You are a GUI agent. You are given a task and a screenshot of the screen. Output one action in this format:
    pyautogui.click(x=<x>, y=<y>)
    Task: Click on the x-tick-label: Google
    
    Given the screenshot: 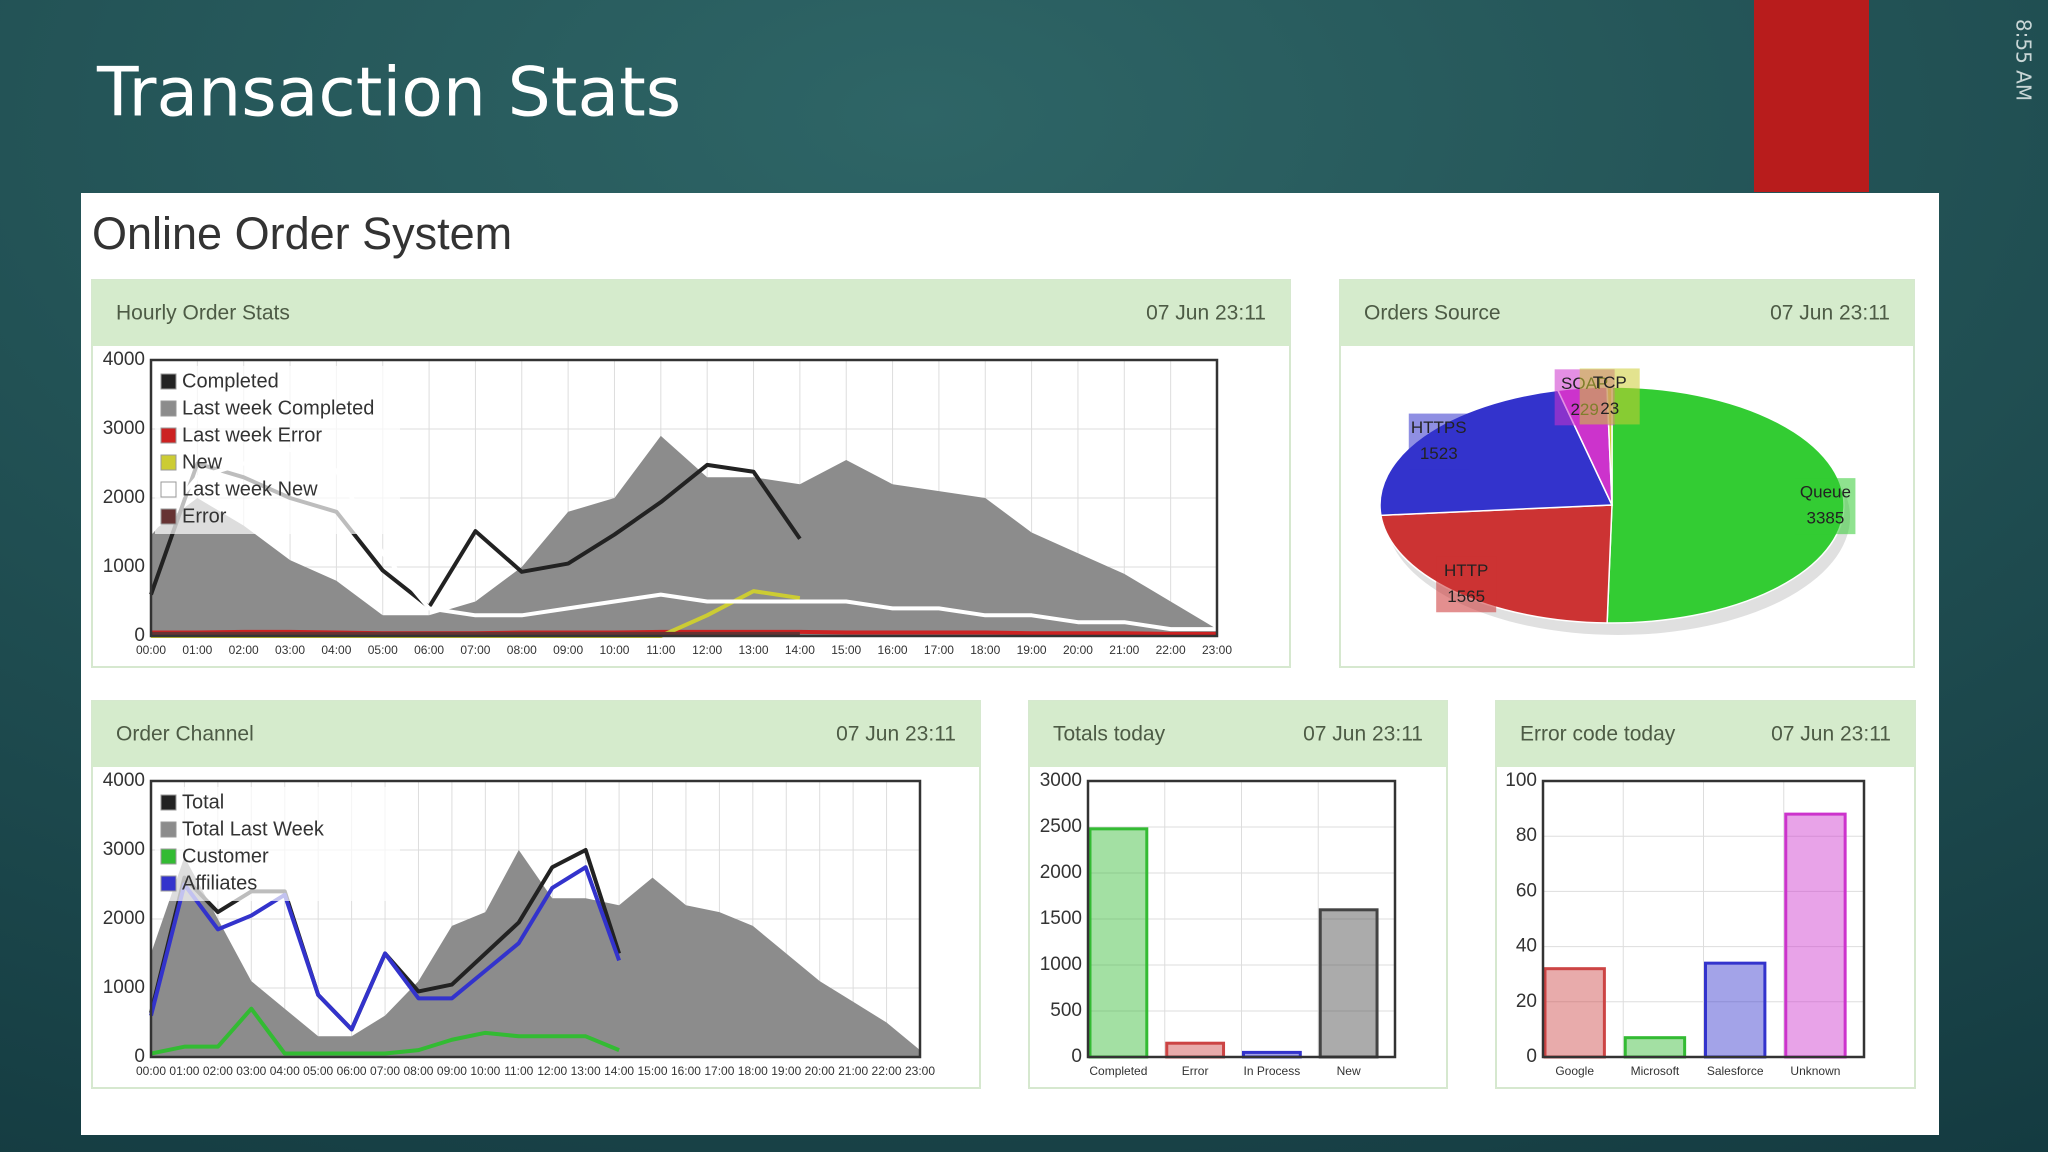 What is the action you would take?
    pyautogui.click(x=1574, y=1071)
    